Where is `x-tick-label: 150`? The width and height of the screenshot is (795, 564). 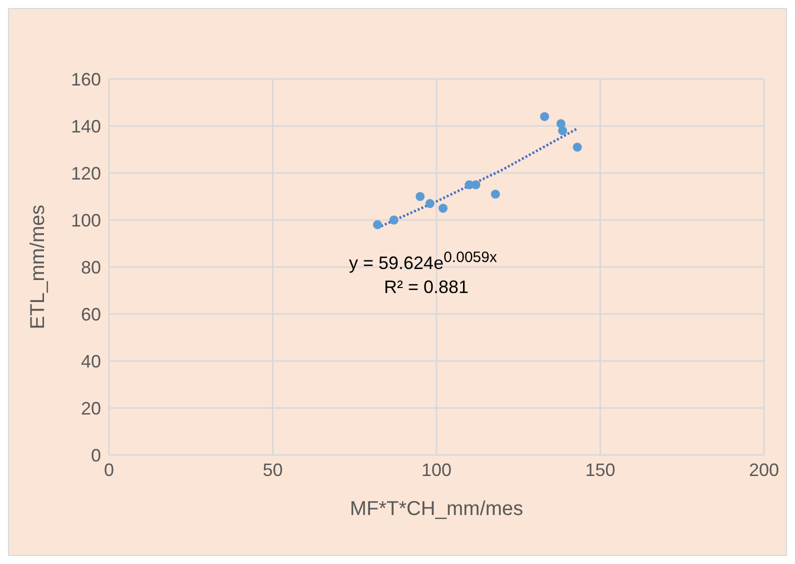
x-tick-label: 150 is located at coordinates (600, 470).